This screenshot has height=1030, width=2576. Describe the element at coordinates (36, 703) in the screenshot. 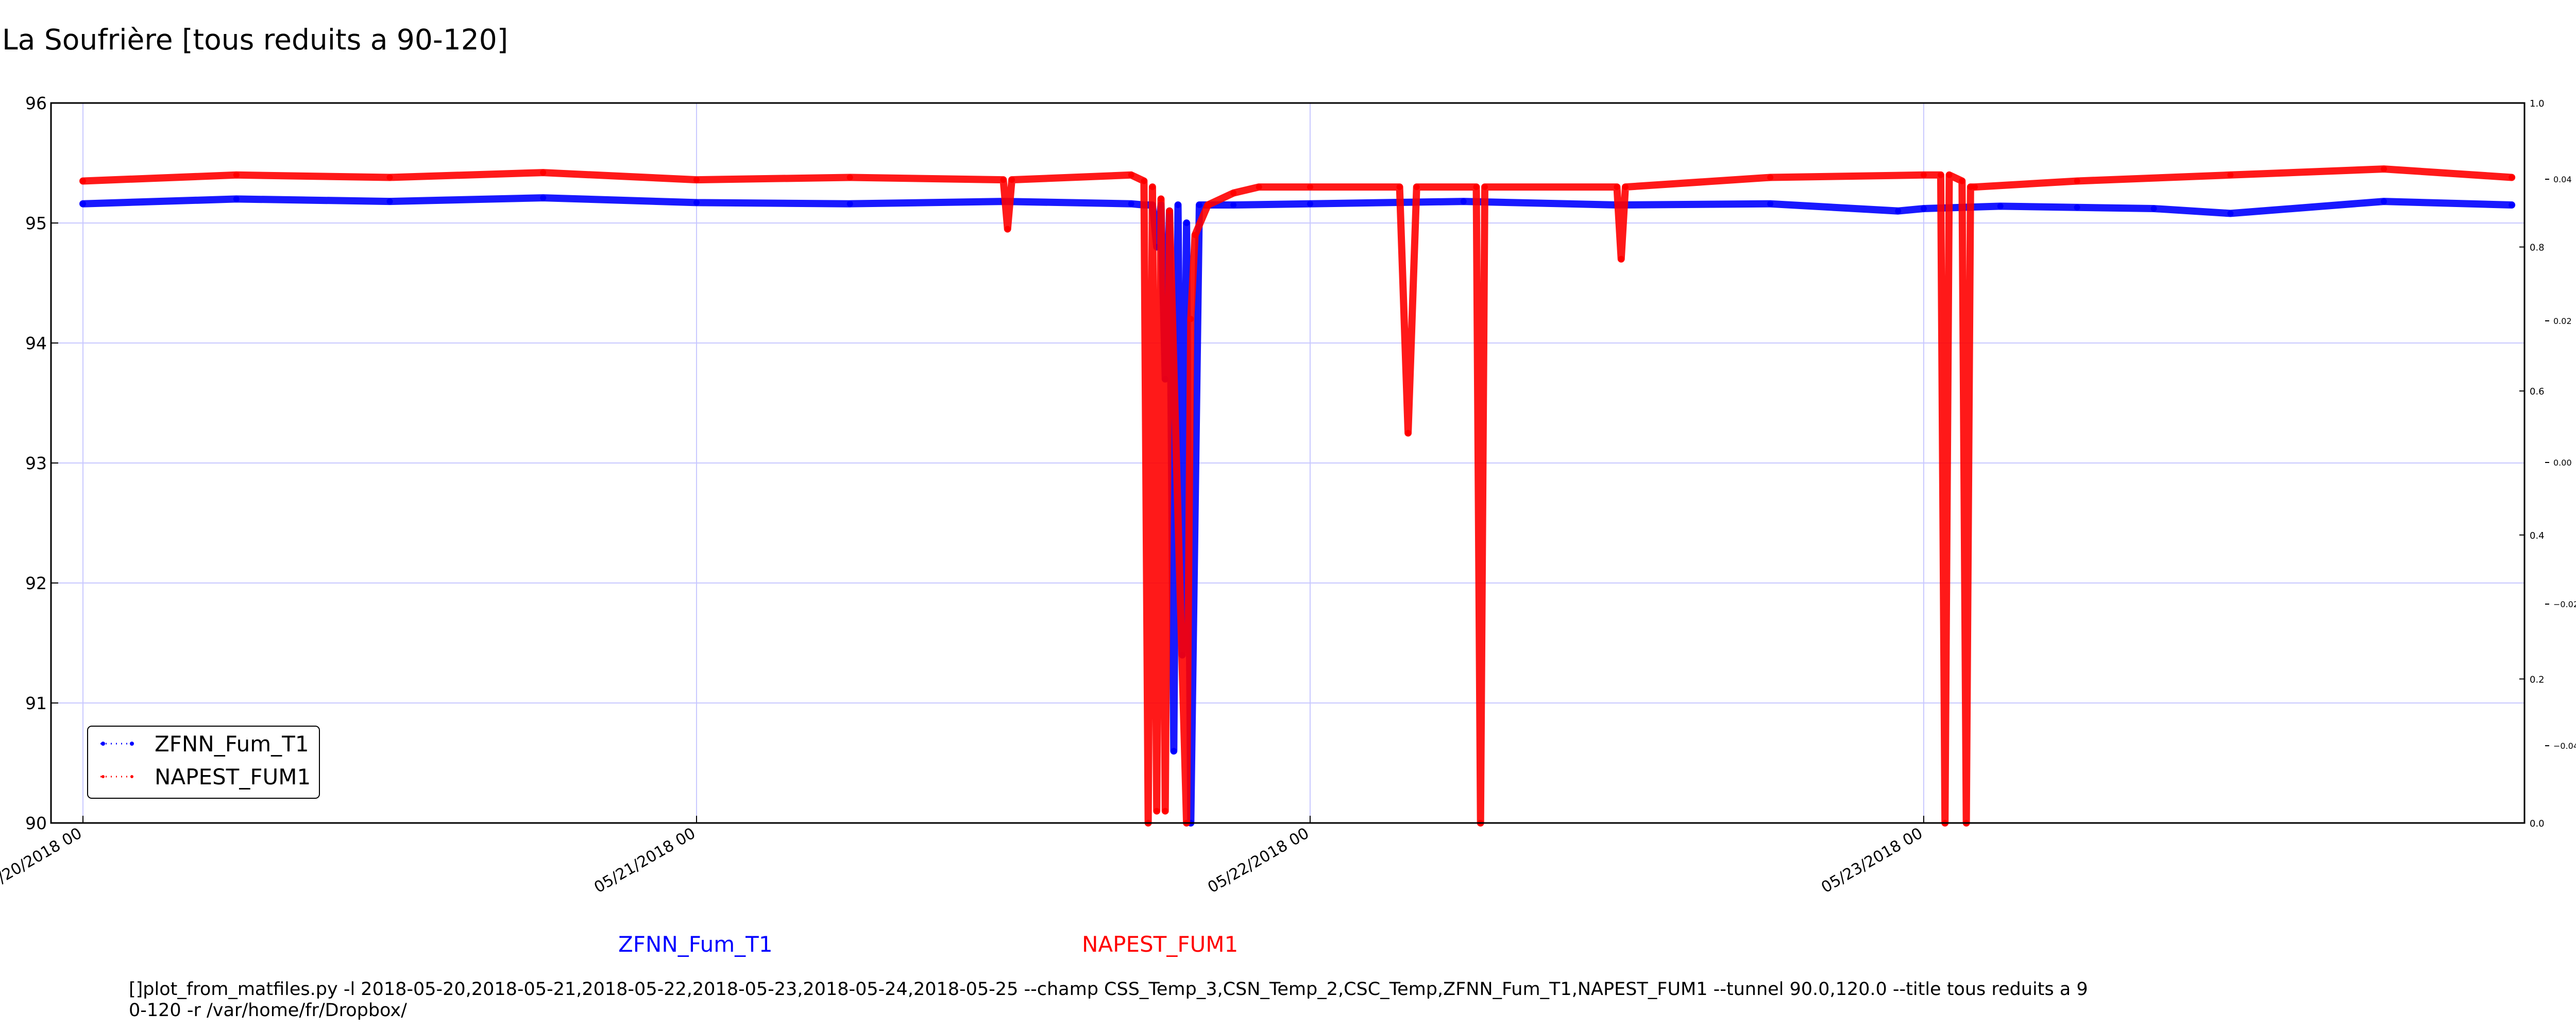

I see `y-tick-label-1: 91` at that location.